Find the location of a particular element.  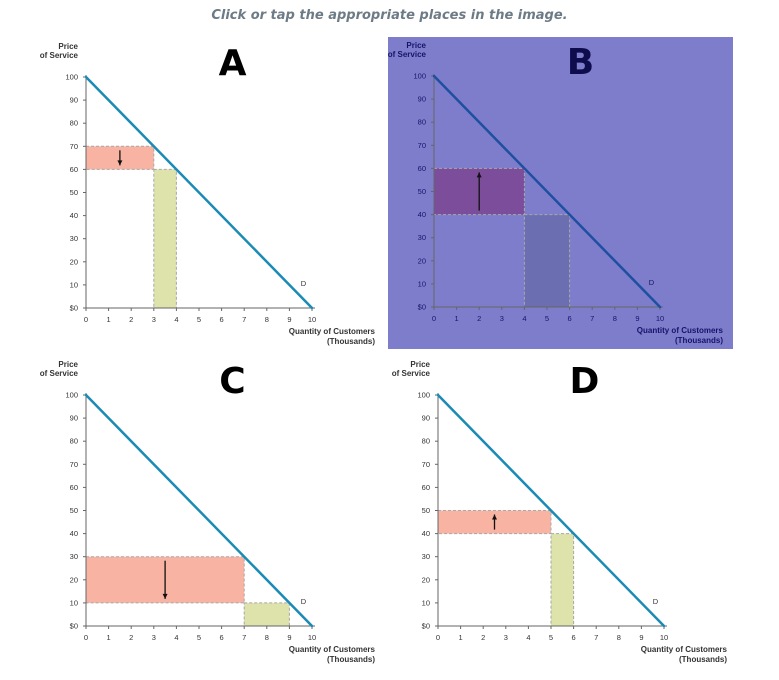

panel-letter: D is located at coordinates (585, 381).